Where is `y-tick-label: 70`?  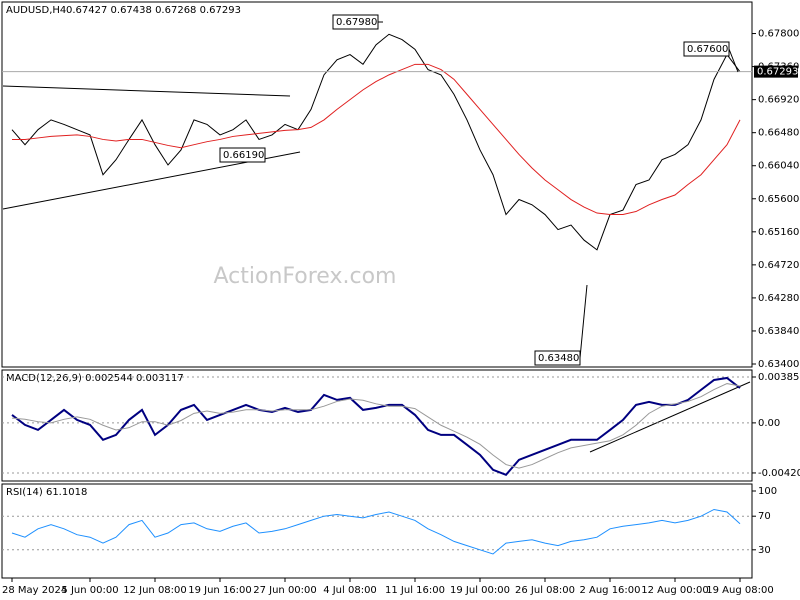
y-tick-label: 70 is located at coordinates (764, 516).